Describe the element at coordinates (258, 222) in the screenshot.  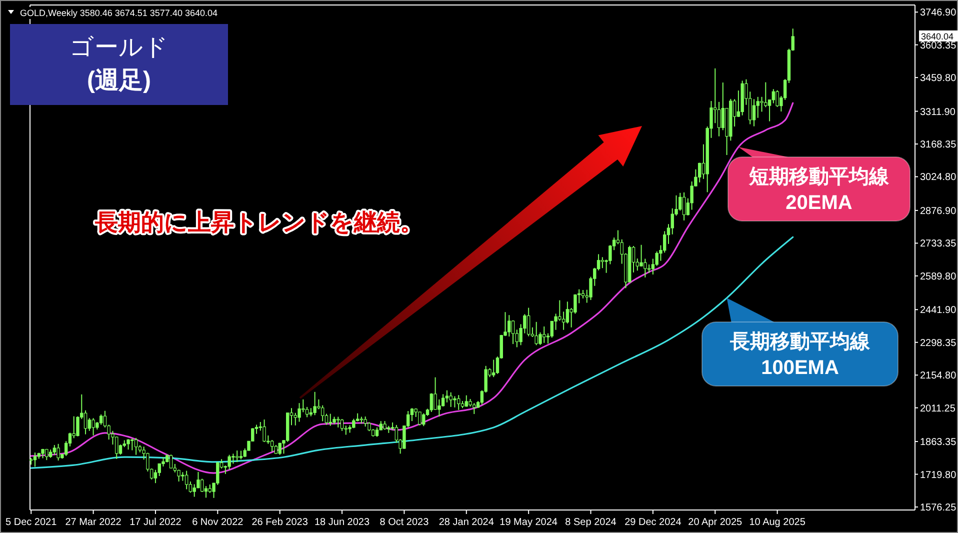
I see `annotation: 長期的に上昇トレンドを継続。` at that location.